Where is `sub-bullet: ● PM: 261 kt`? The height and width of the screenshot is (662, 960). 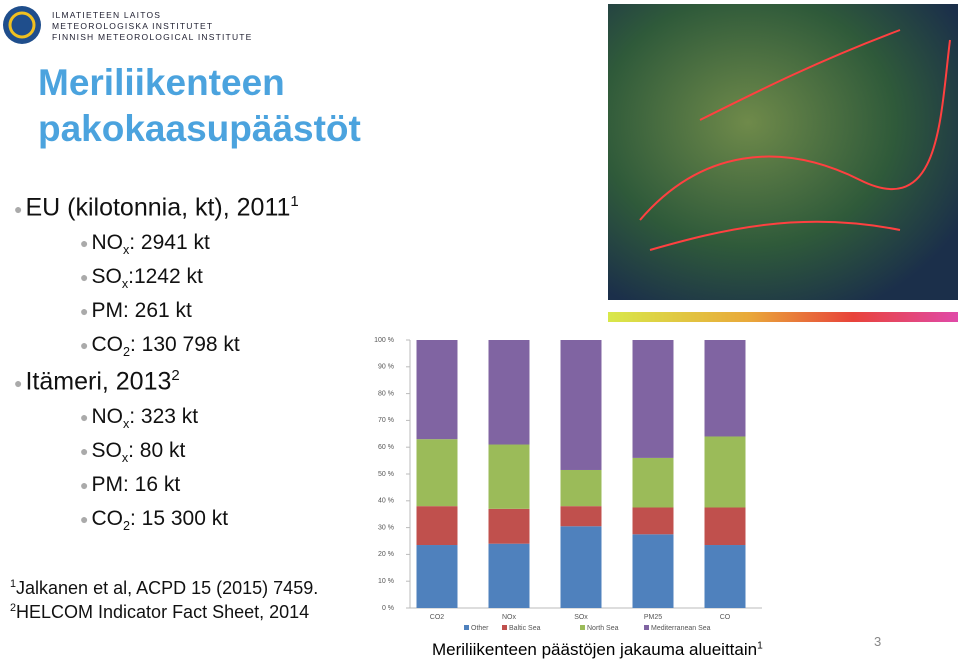
sub-bullet: ● PM: 261 kt is located at coordinates (136, 311).